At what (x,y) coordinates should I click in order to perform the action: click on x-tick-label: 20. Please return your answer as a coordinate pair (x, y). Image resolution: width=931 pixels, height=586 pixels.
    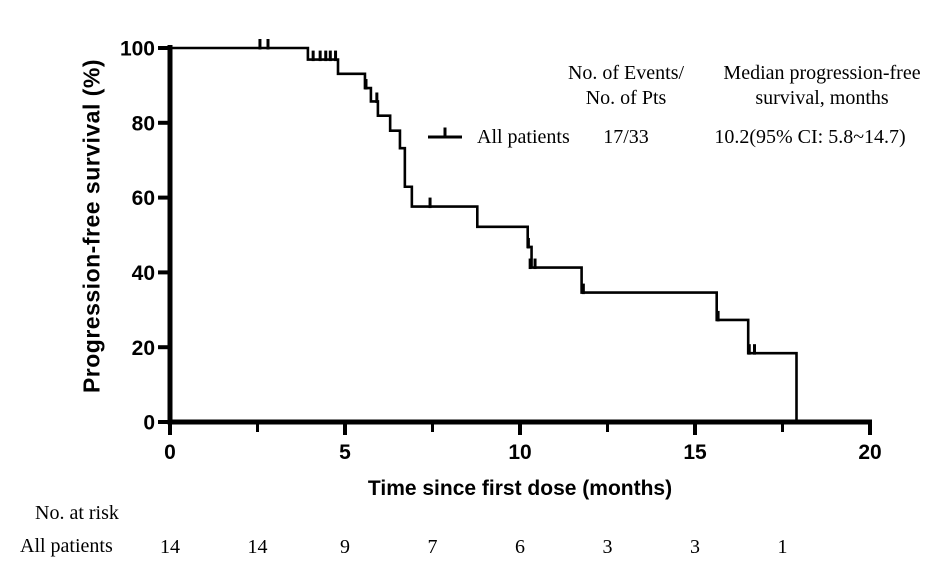
    Looking at the image, I should click on (869, 452).